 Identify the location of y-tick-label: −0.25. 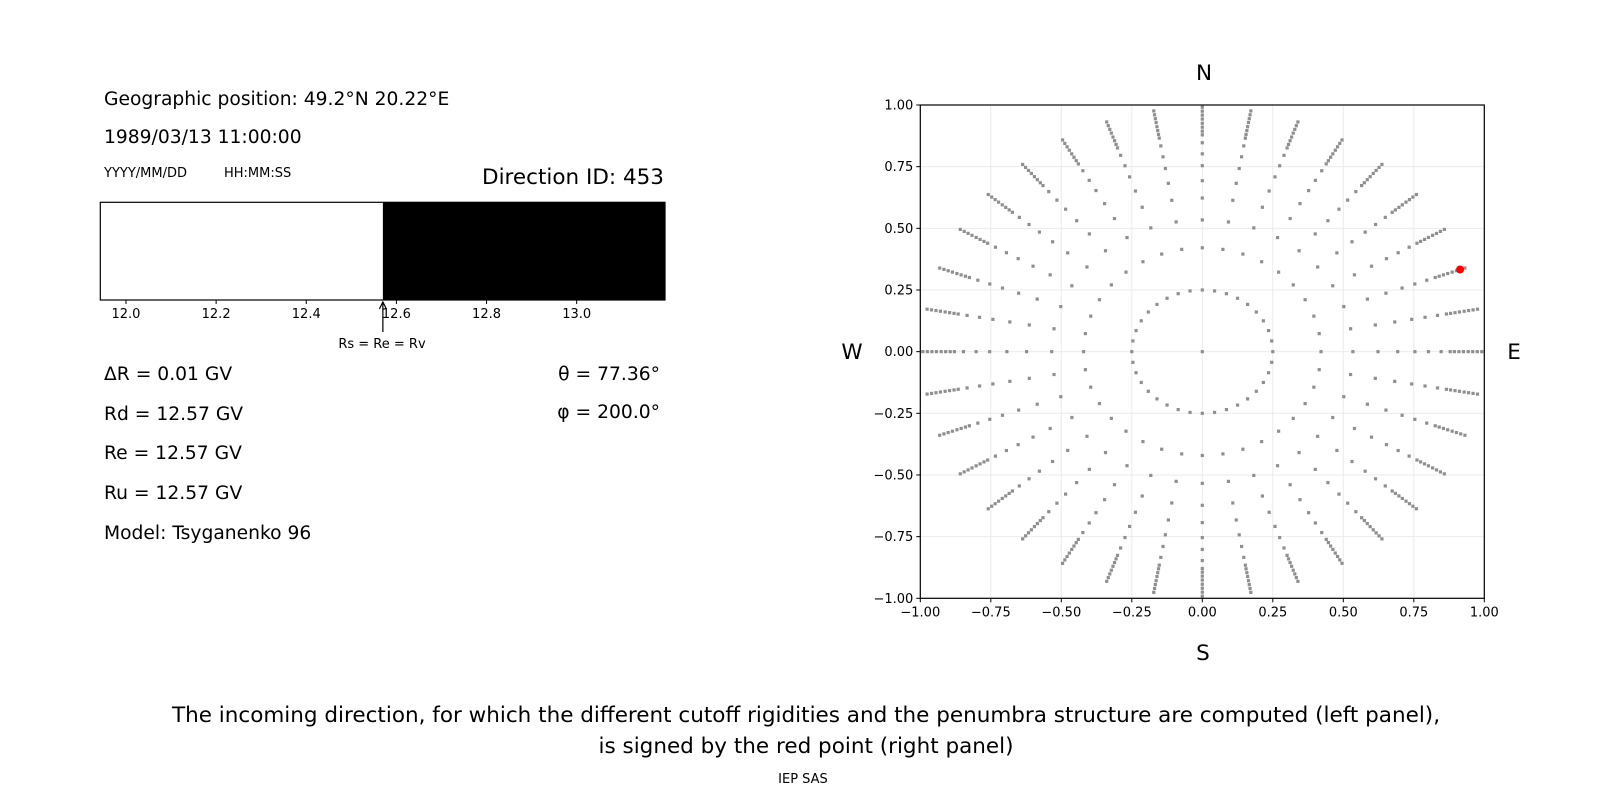
(893, 414).